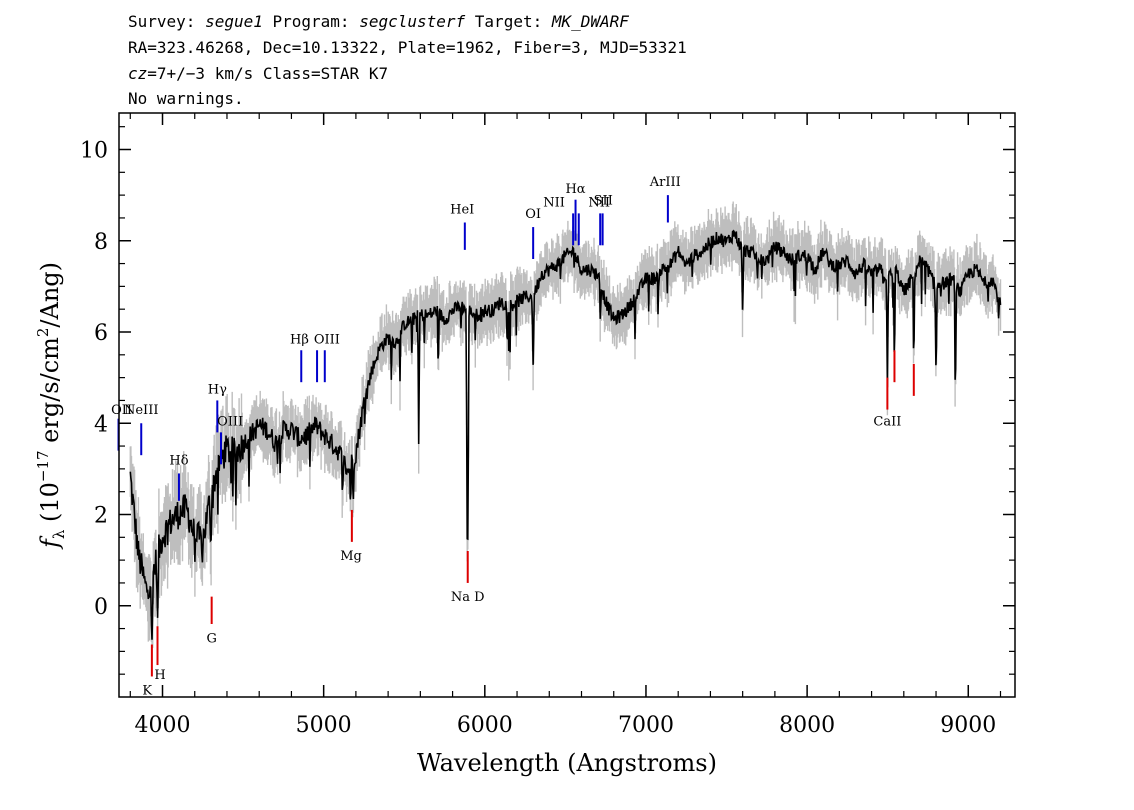  I want to click on line-label-h-: Hγ, so click(217, 390).